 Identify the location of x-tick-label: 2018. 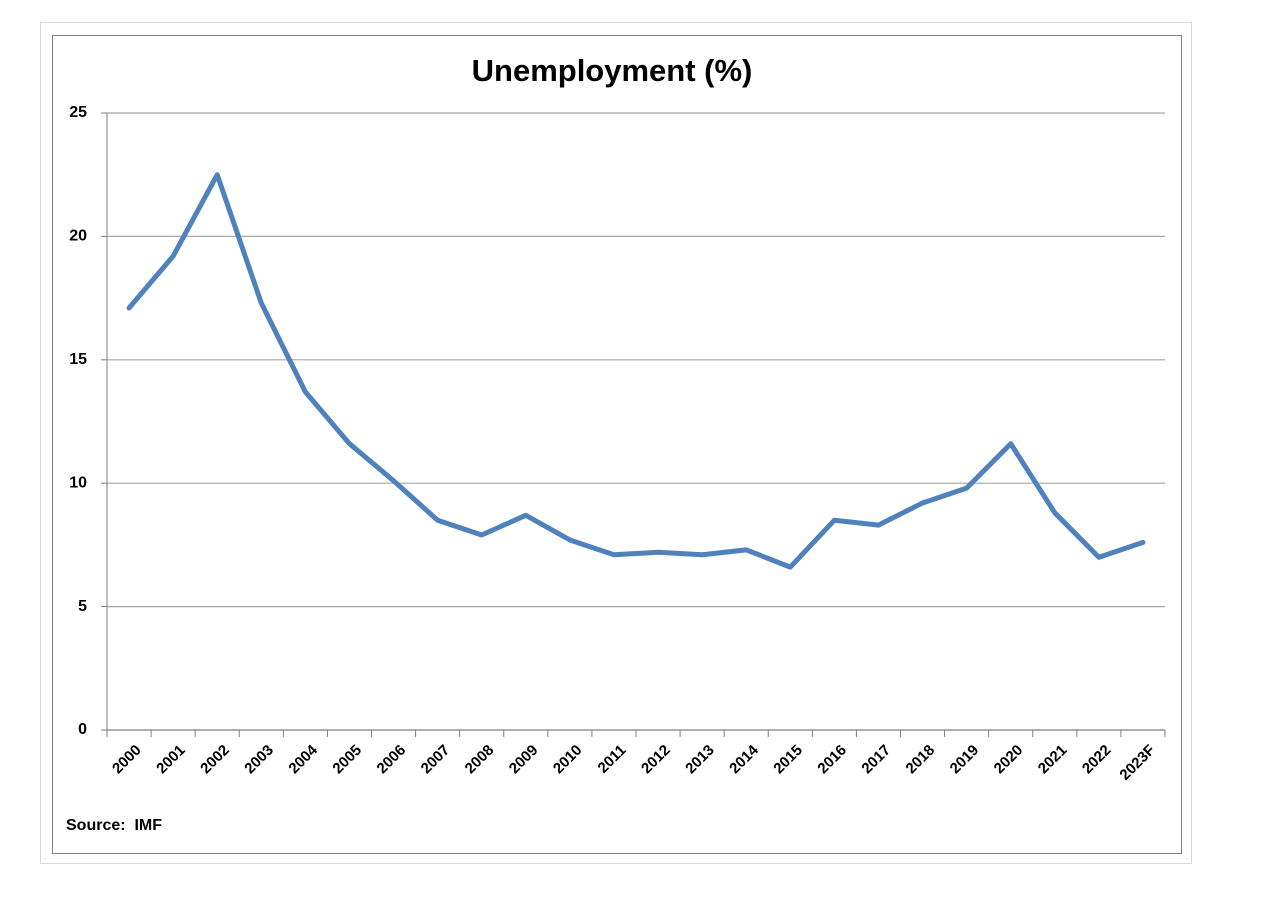
(921, 760).